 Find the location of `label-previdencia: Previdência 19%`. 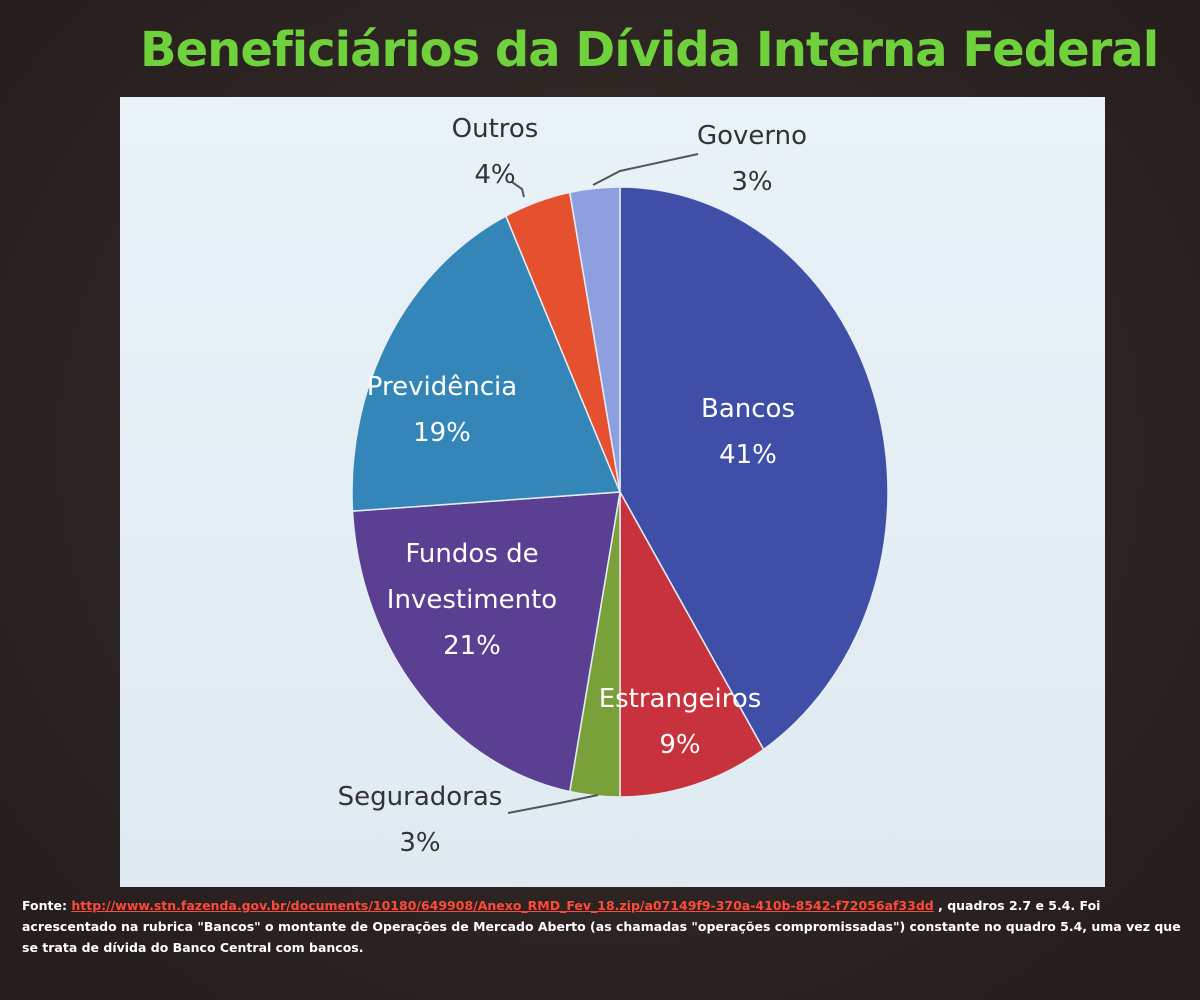

label-previdencia: Previdência 19% is located at coordinates (442, 410).